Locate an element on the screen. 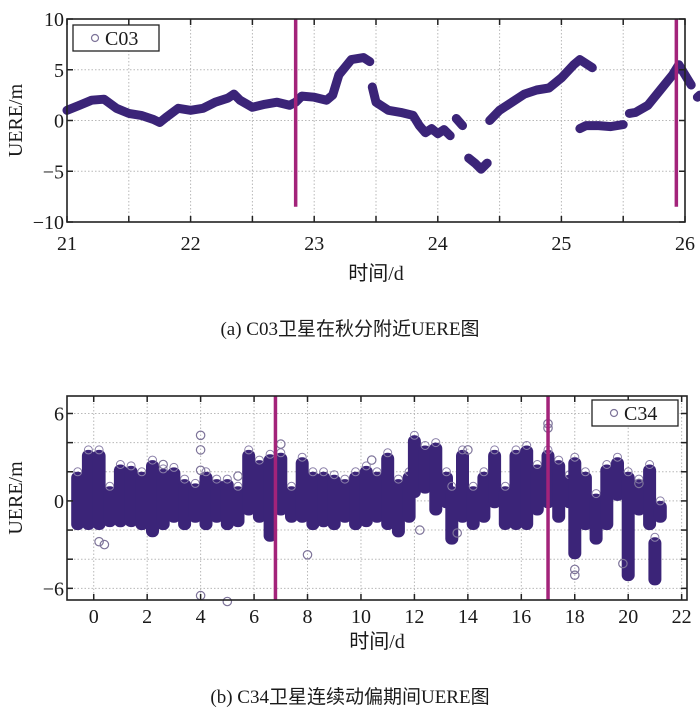 The image size is (700, 720). y-tick-label: 0 is located at coordinates (59, 502).